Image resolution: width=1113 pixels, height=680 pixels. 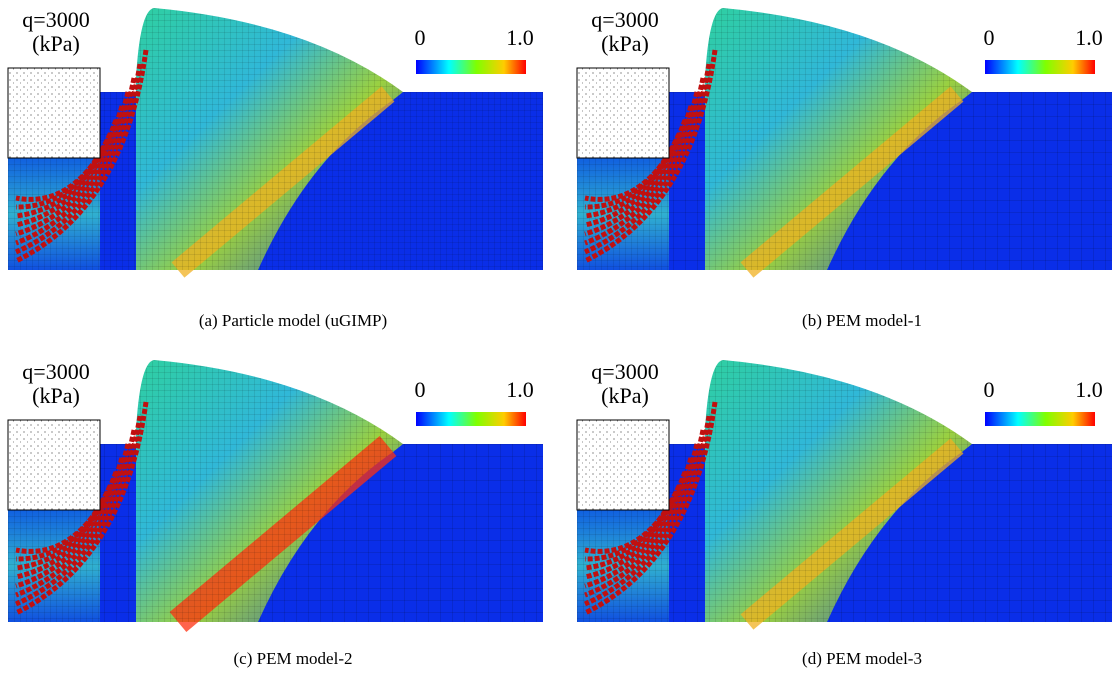 What do you see at coordinates (293, 658) in the screenshot?
I see `caption: (c) PEM model-2` at bounding box center [293, 658].